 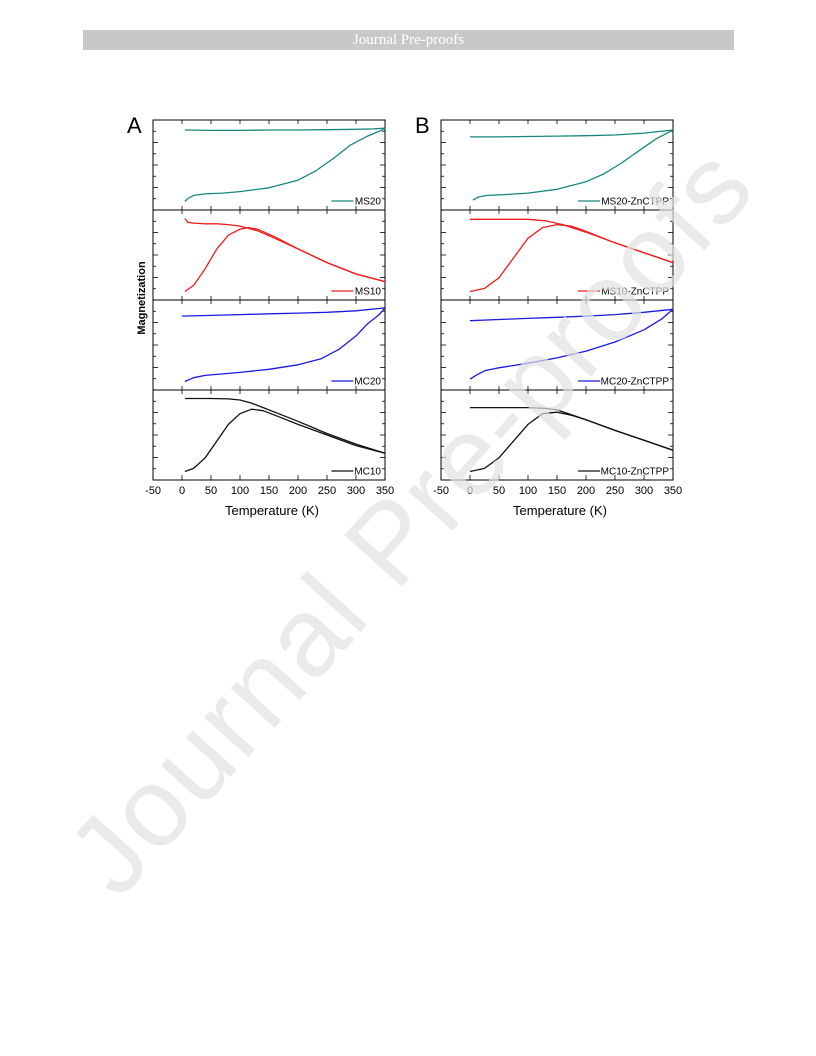 I want to click on series-zfc-ms20, so click(x=285, y=164).